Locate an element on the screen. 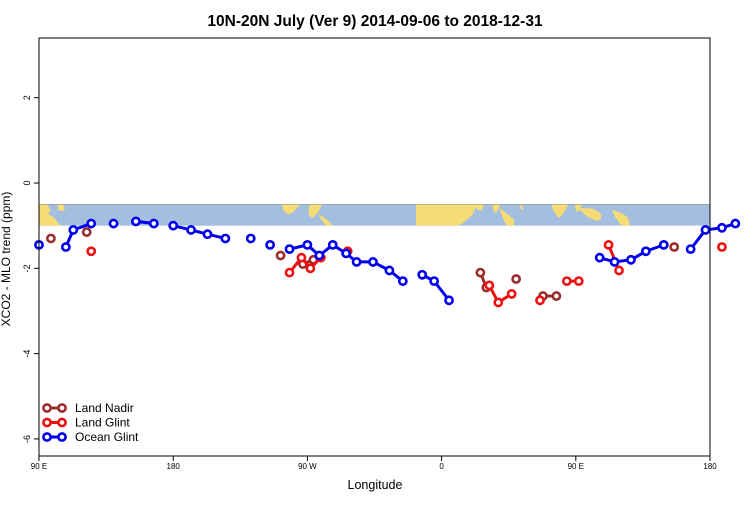 The width and height of the screenshot is (750, 505). y-tick-label: -2 is located at coordinates (27, 268).